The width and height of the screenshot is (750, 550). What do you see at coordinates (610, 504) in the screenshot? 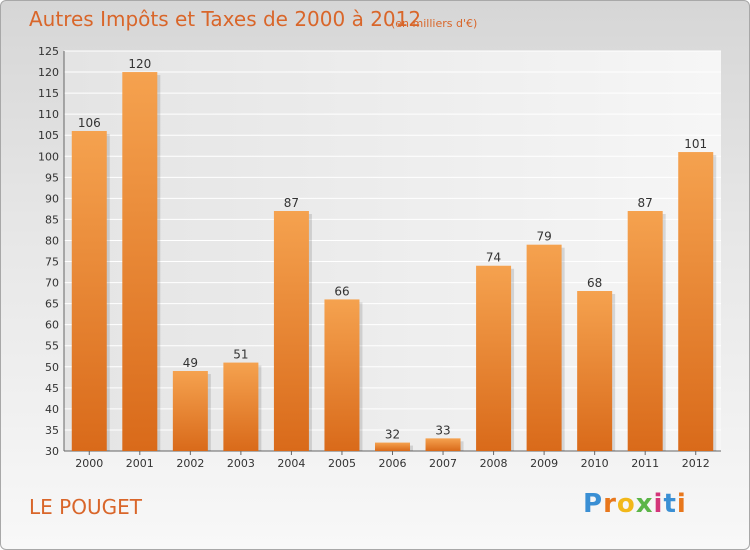
I see `logo-letter: r` at bounding box center [610, 504].